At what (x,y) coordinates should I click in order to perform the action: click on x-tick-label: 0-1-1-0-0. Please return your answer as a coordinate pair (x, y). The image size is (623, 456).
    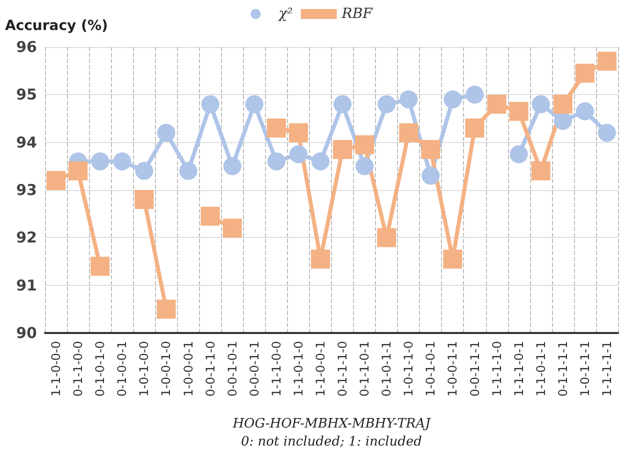
    Looking at the image, I should click on (78, 368).